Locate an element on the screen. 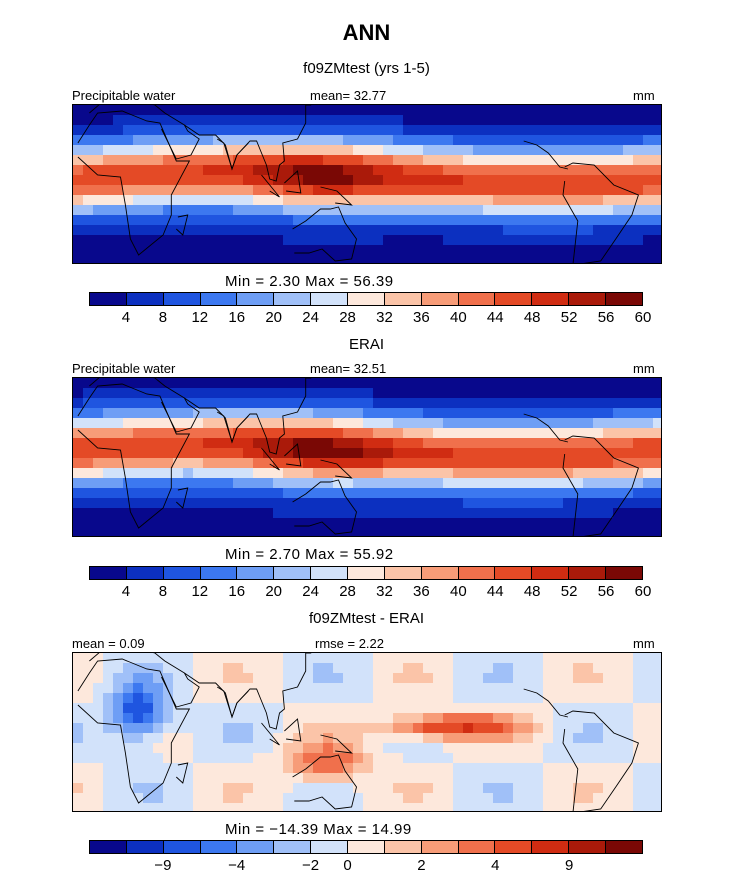 The height and width of the screenshot is (878, 733). colorbar-tick-label: 16 is located at coordinates (237, 317).